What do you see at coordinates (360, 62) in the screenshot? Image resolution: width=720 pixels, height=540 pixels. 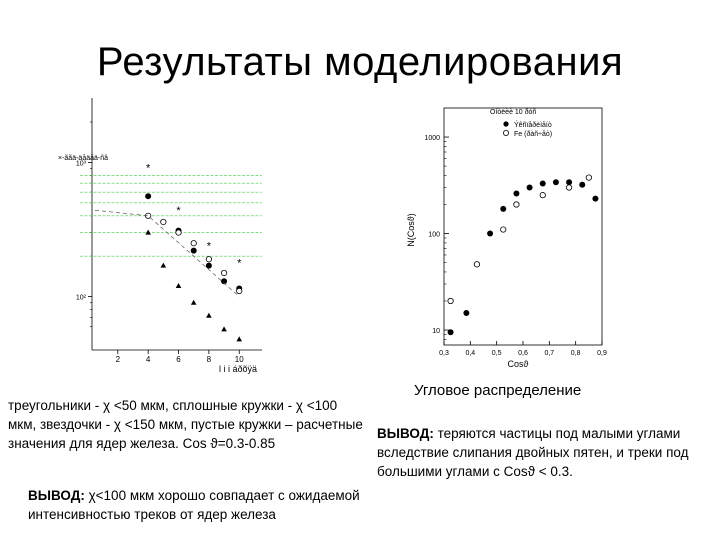 I see `slide-title: Результаты моделирования` at bounding box center [360, 62].